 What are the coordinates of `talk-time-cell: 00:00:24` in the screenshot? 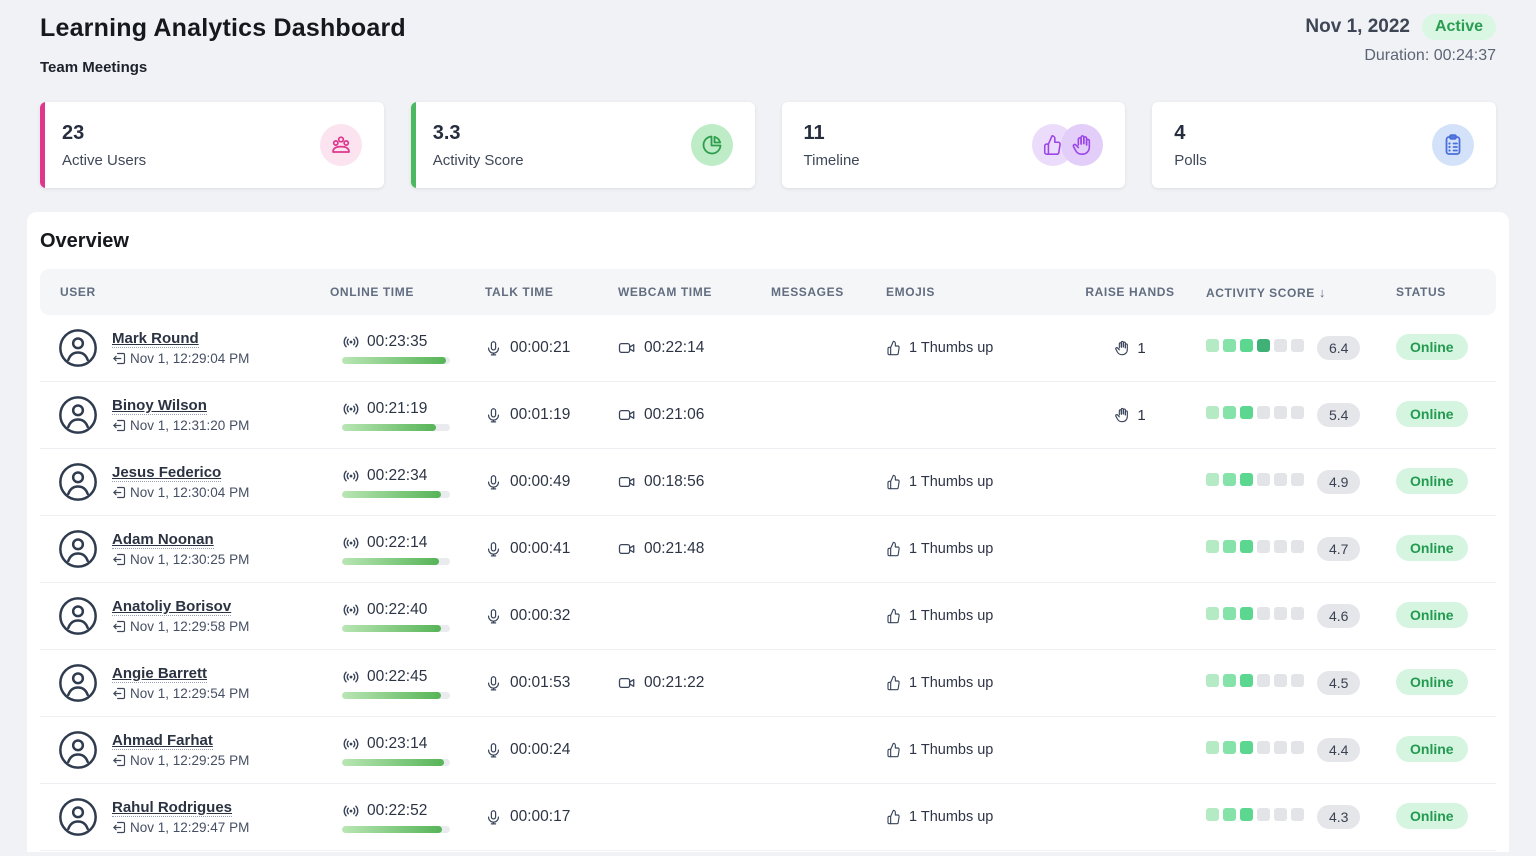 It's located at (551, 750).